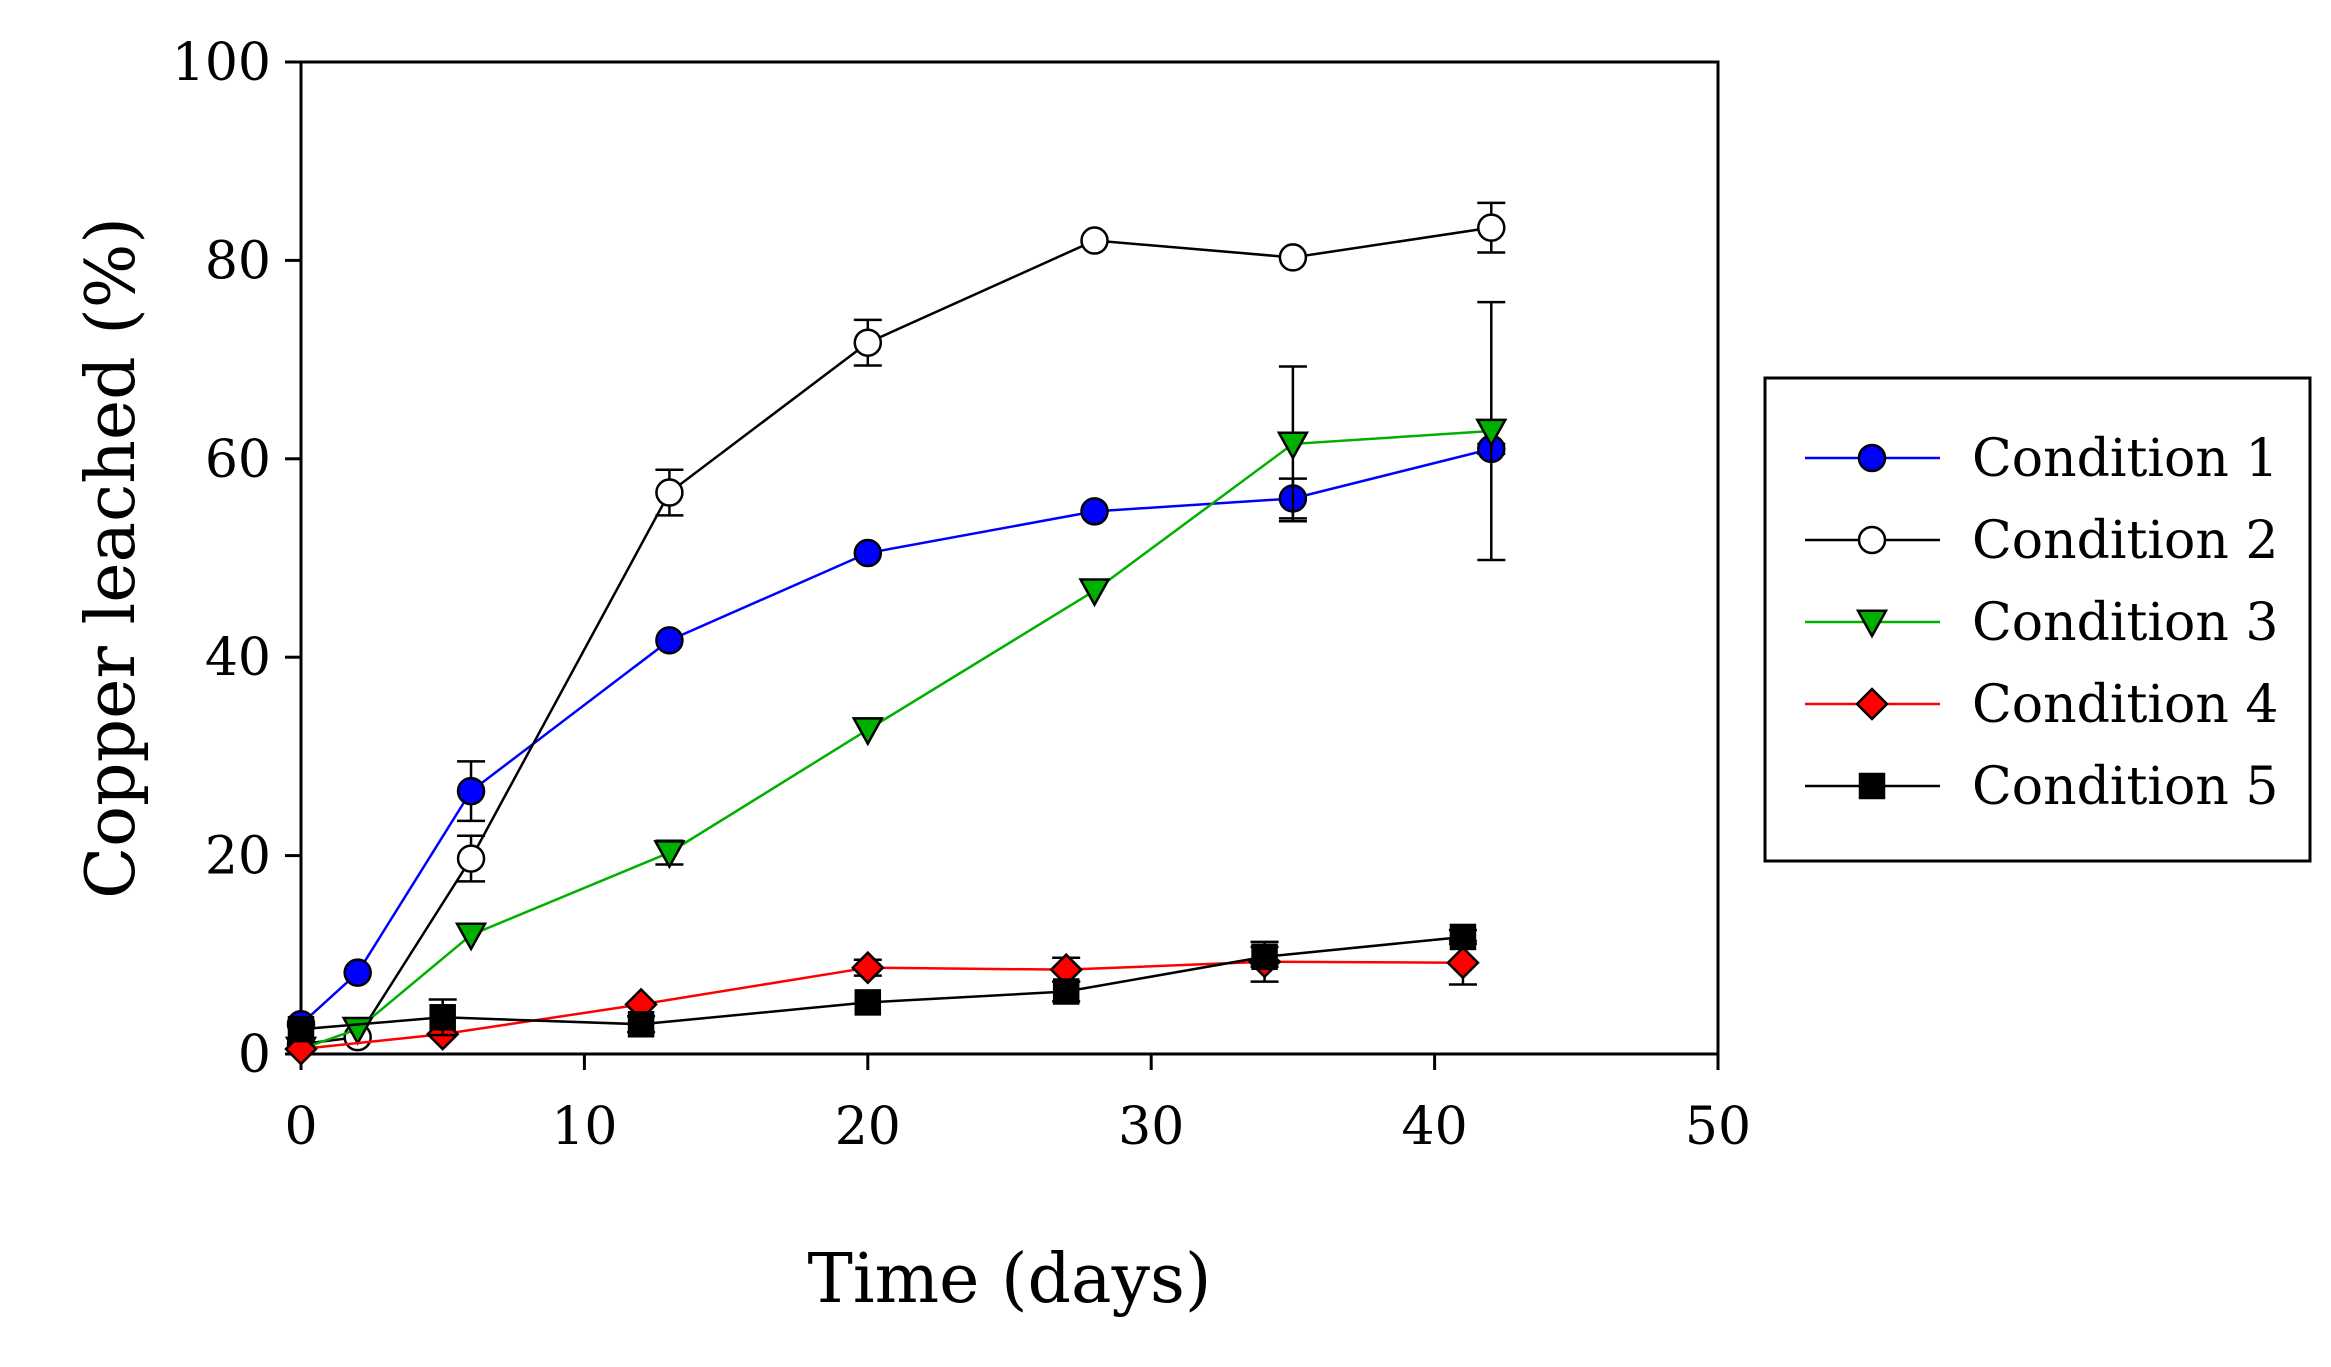  Describe the element at coordinates (221, 63) in the screenshot. I see `y-tick-label: 100` at that location.